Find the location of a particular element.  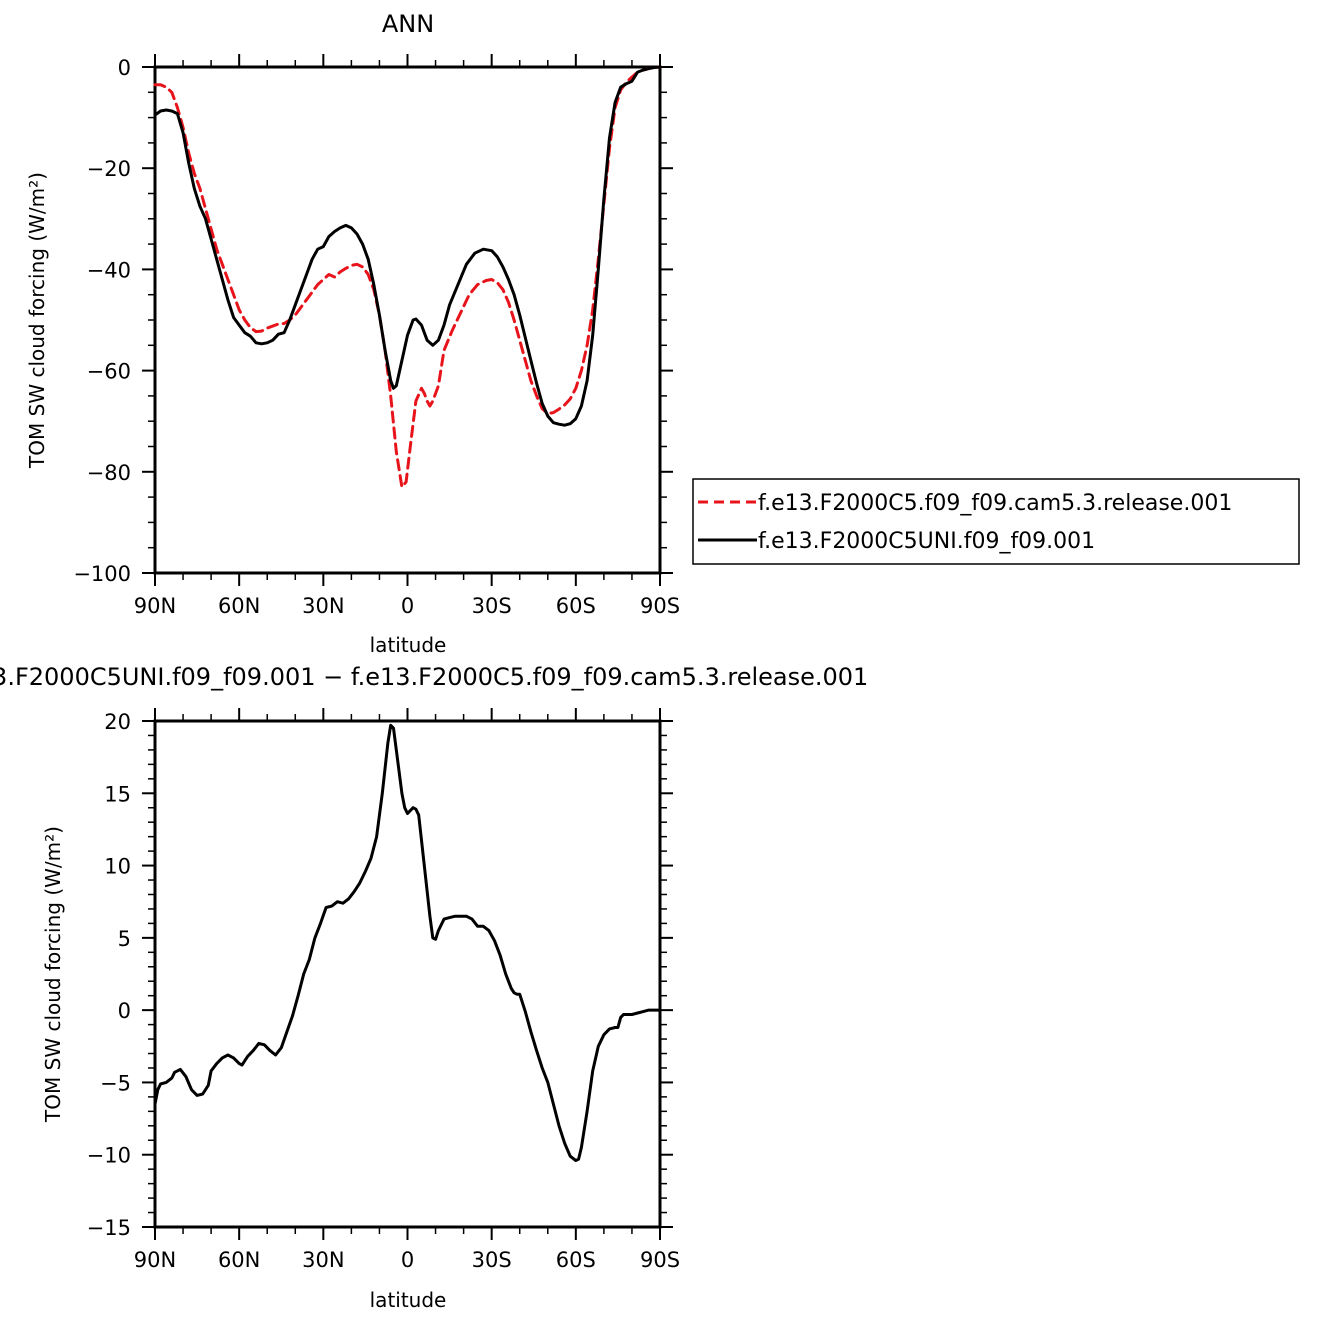

top-y-tick-label: −20 is located at coordinates (109, 169).